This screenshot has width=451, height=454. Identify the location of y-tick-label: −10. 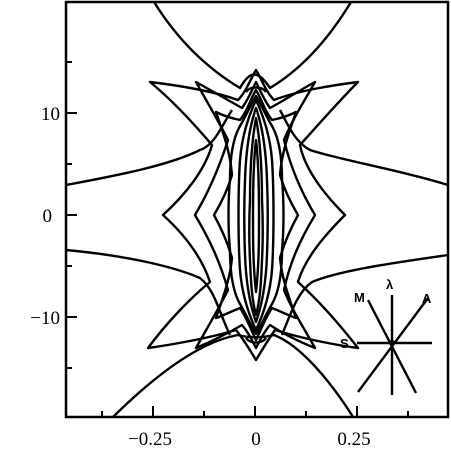
(45, 318).